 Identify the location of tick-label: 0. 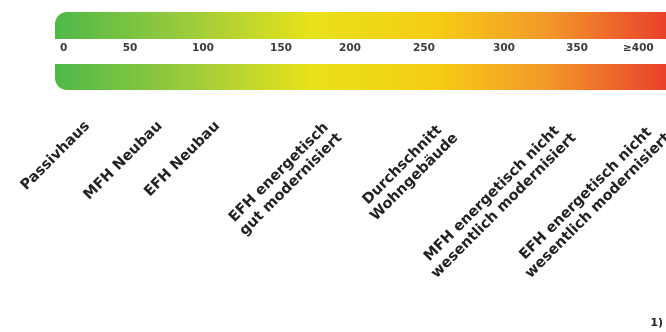
(64, 48).